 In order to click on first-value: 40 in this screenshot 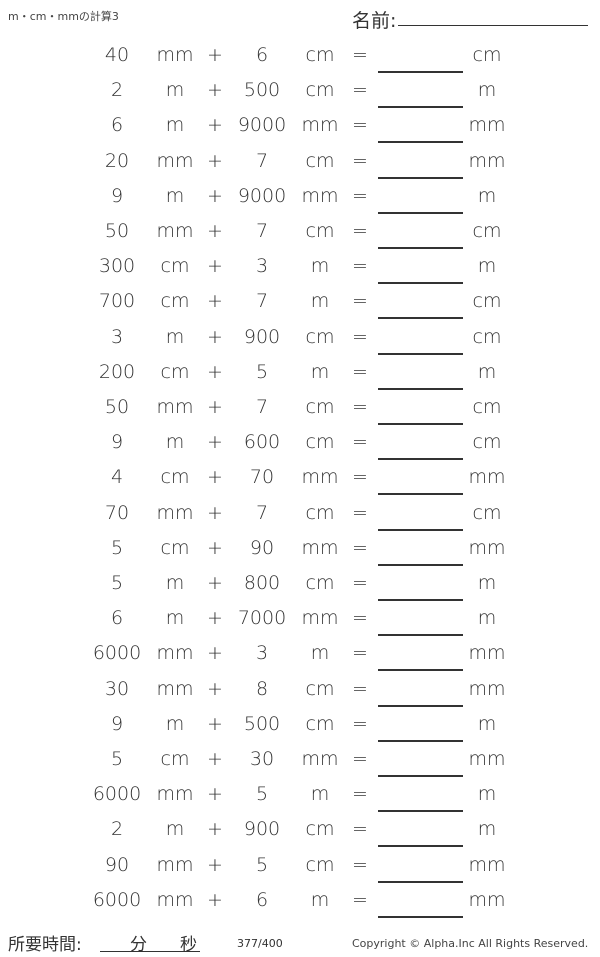, I will do `click(117, 55)`.